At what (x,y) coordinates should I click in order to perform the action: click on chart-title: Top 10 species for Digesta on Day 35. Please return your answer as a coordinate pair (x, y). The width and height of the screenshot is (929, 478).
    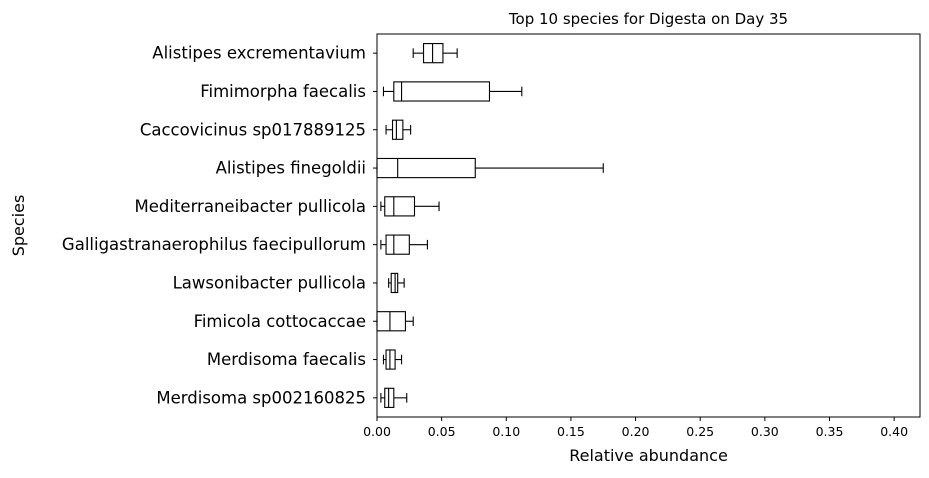
    Looking at the image, I should click on (648, 19).